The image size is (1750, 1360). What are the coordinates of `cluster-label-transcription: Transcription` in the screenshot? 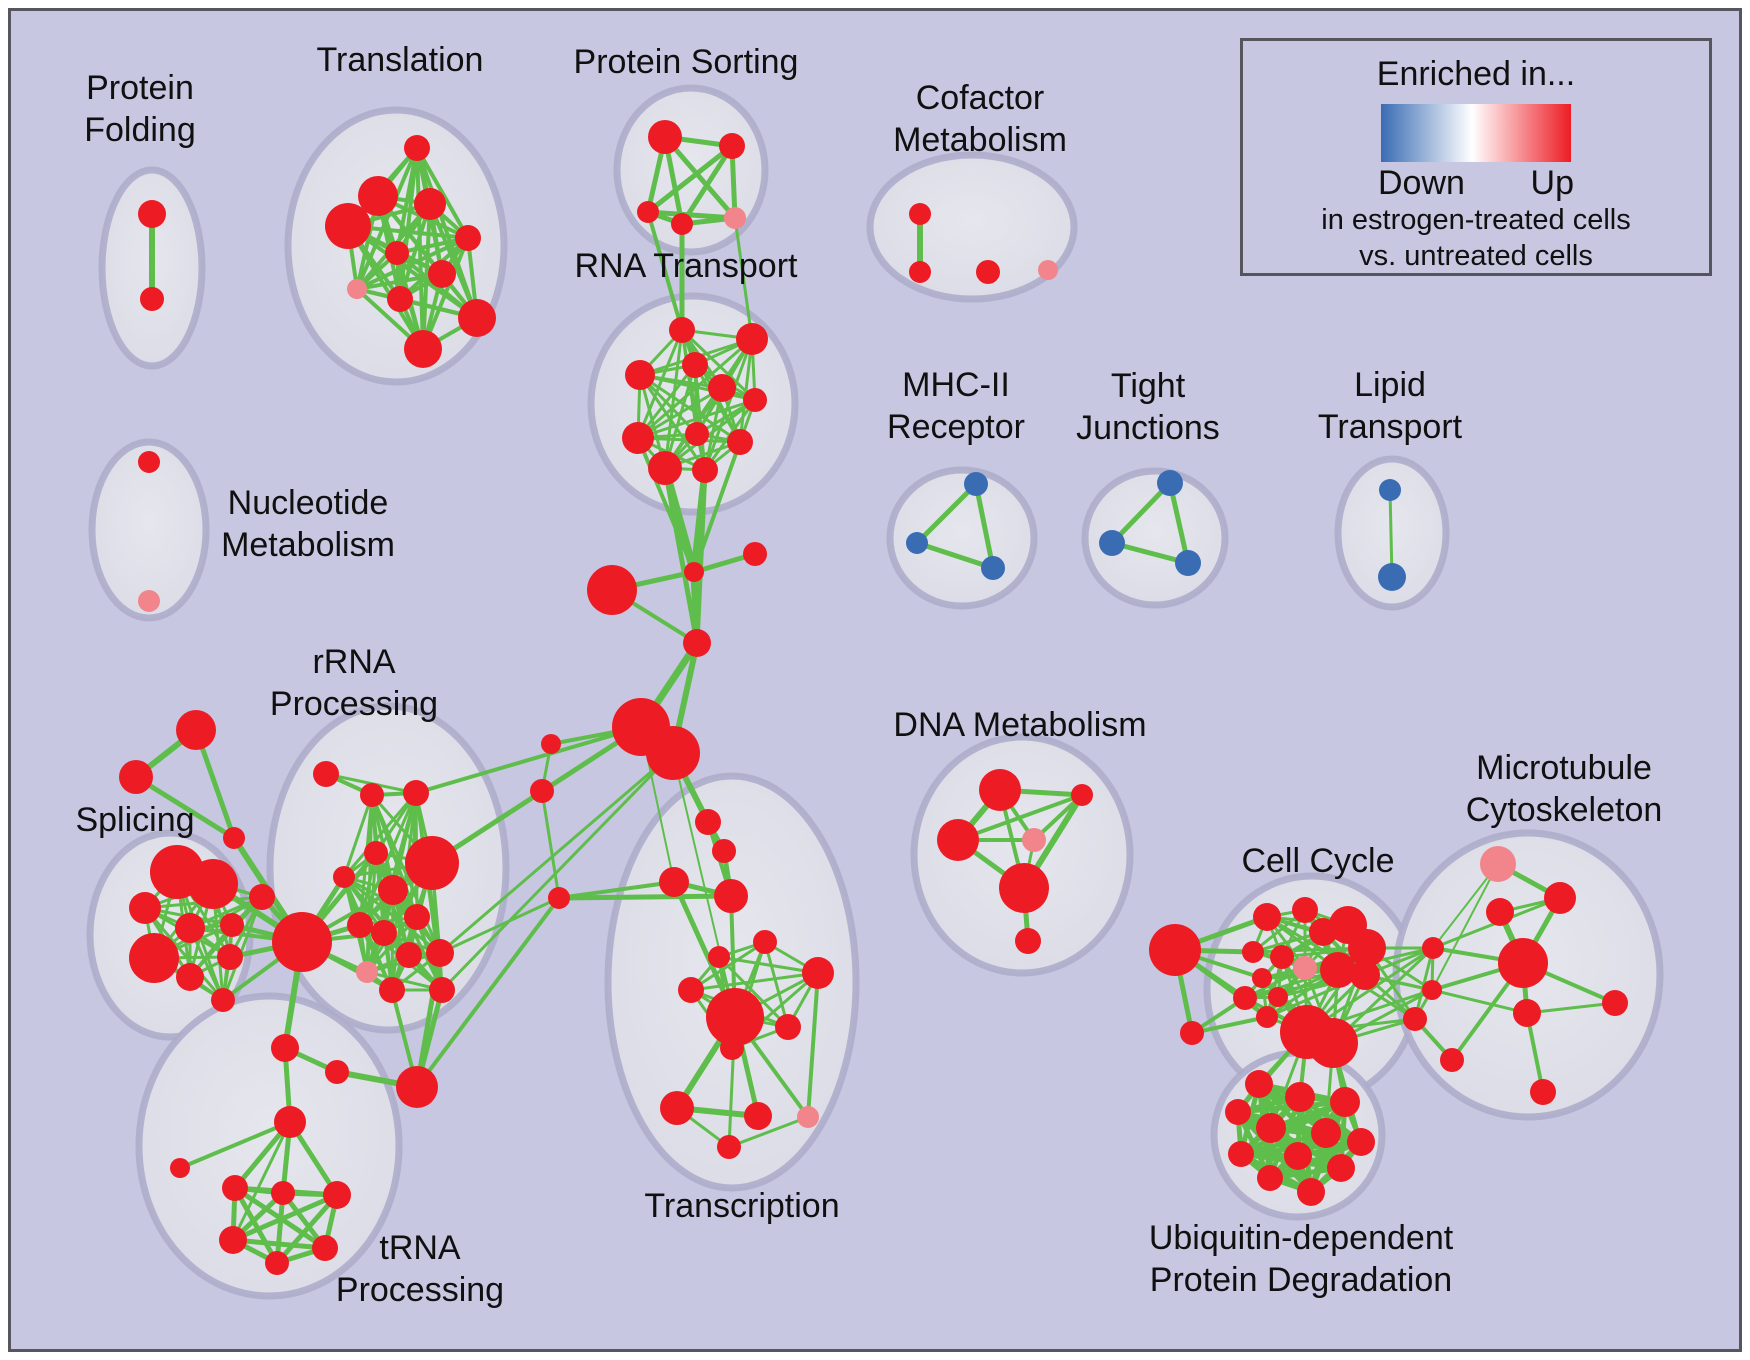 It's located at (741, 1206).